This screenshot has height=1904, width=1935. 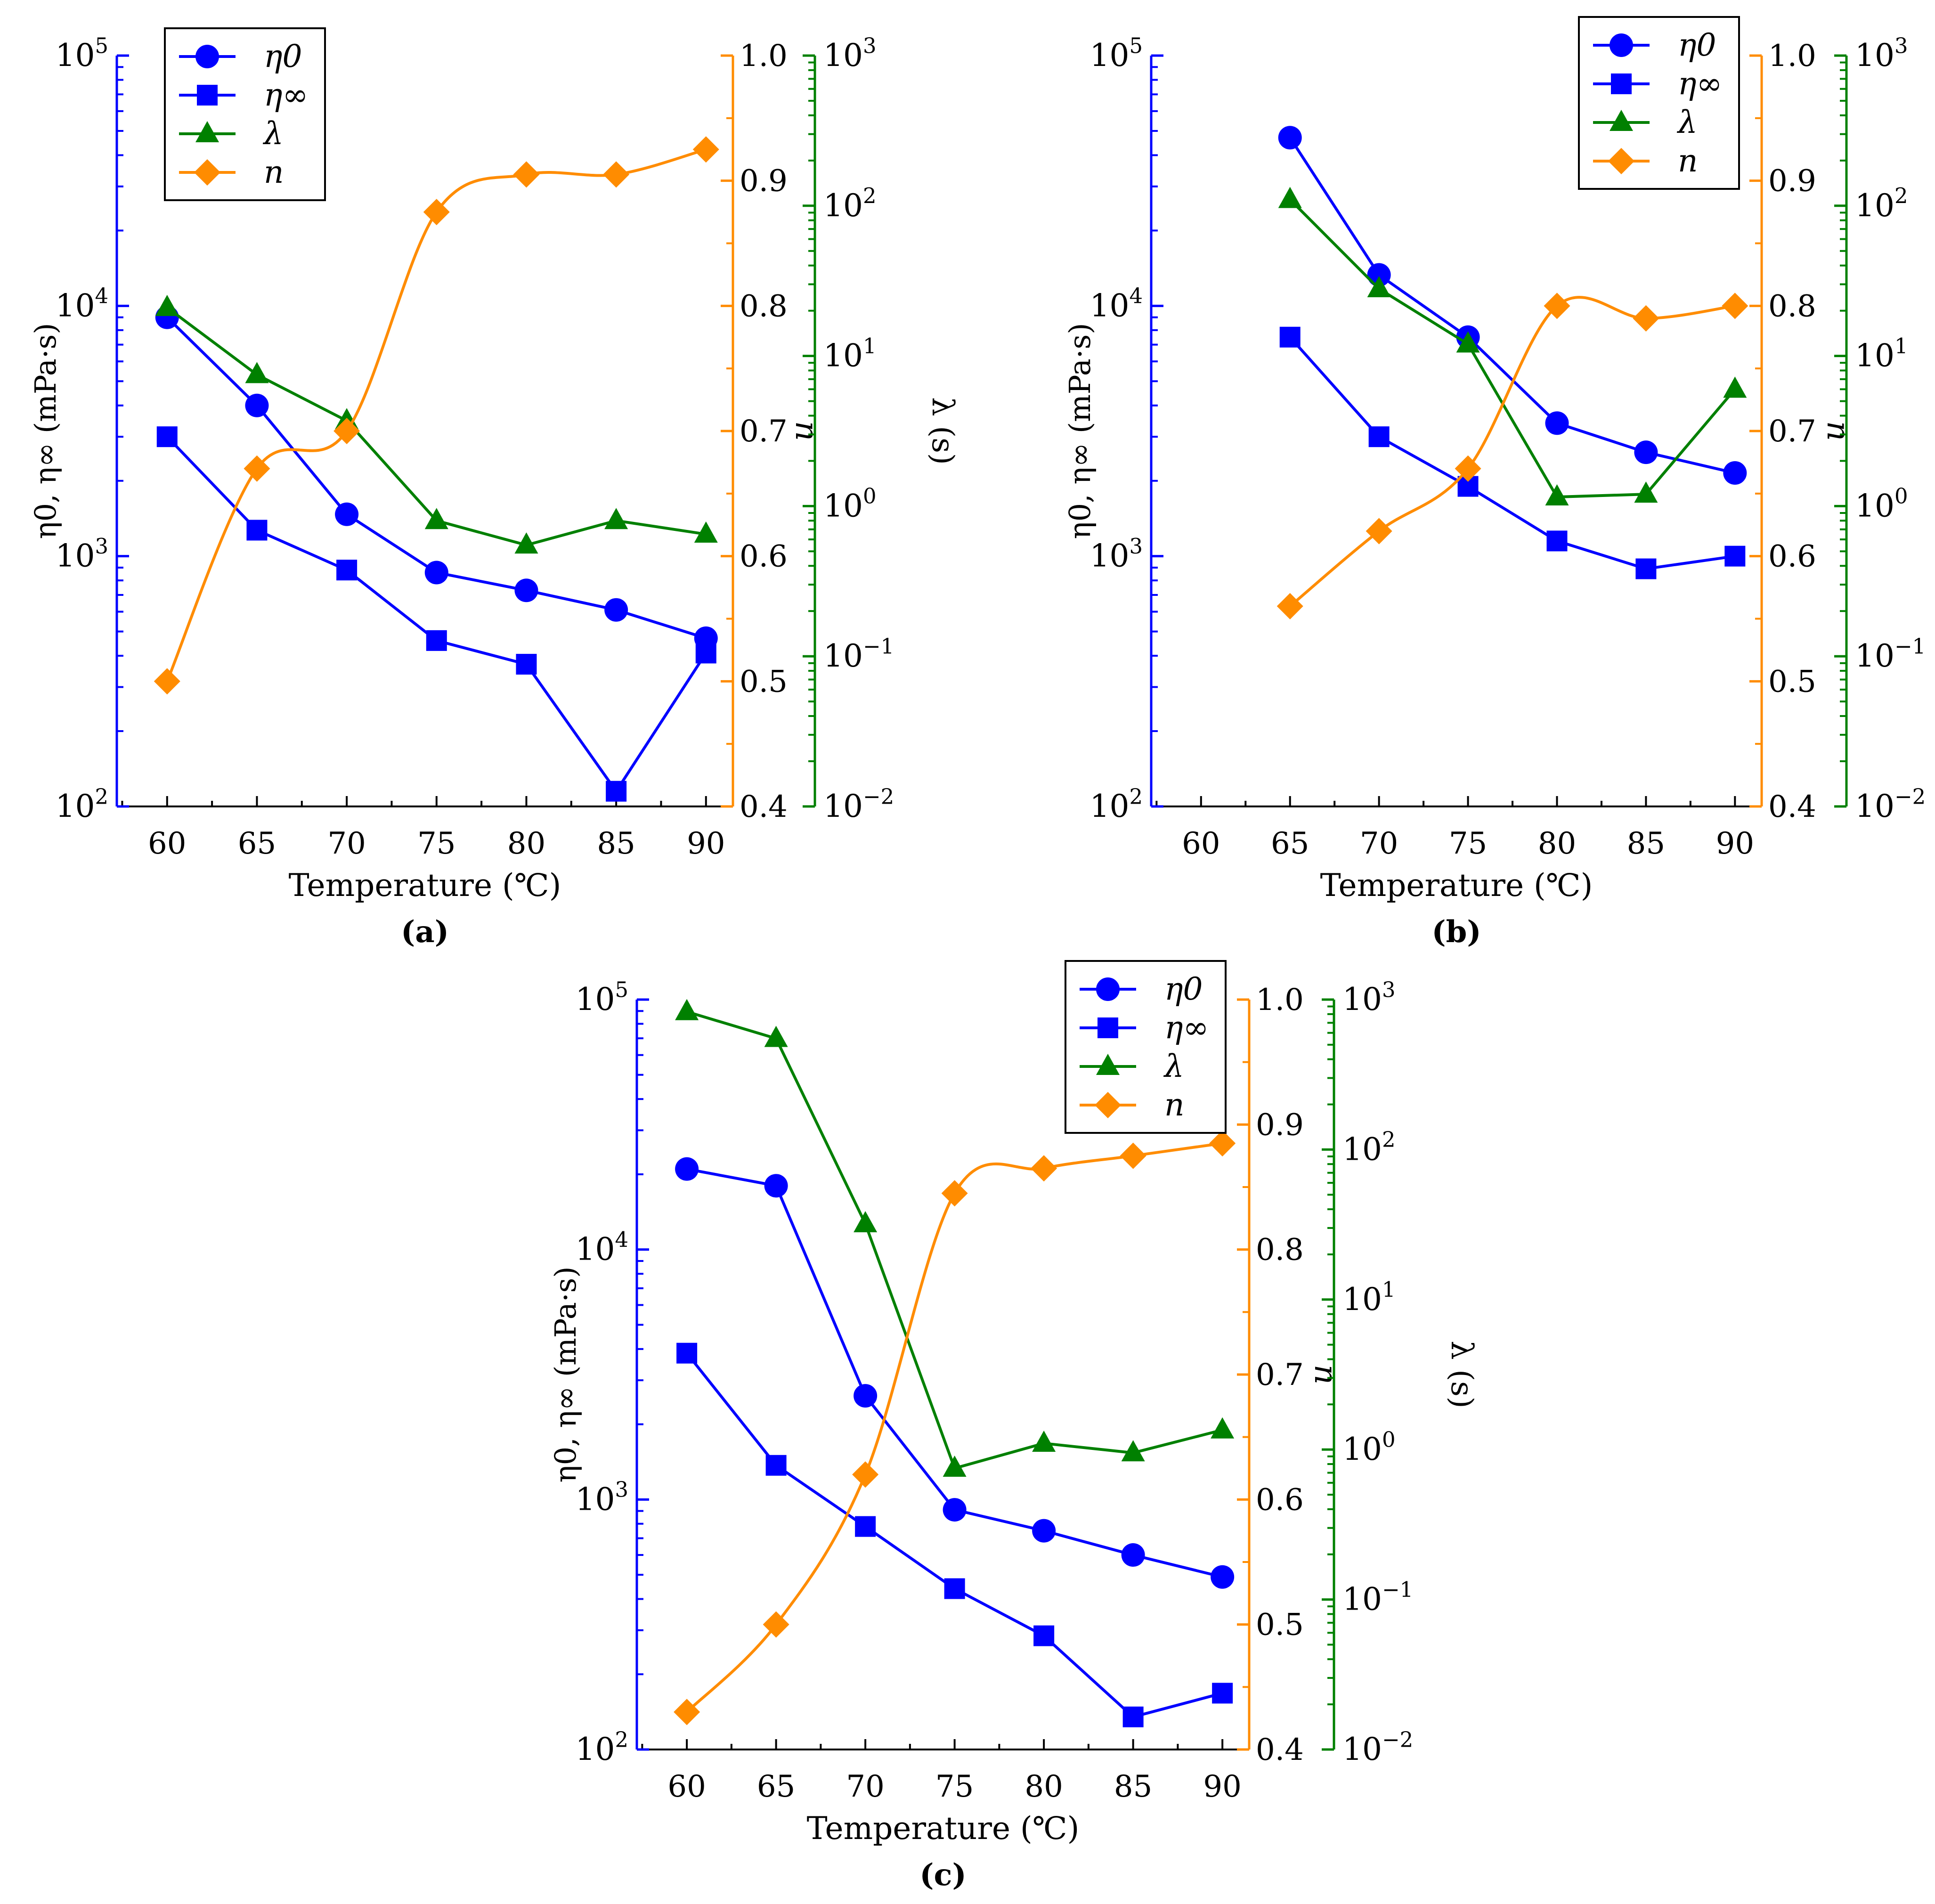 What do you see at coordinates (81, 554) in the screenshot?
I see `left-tick-label: 10³` at bounding box center [81, 554].